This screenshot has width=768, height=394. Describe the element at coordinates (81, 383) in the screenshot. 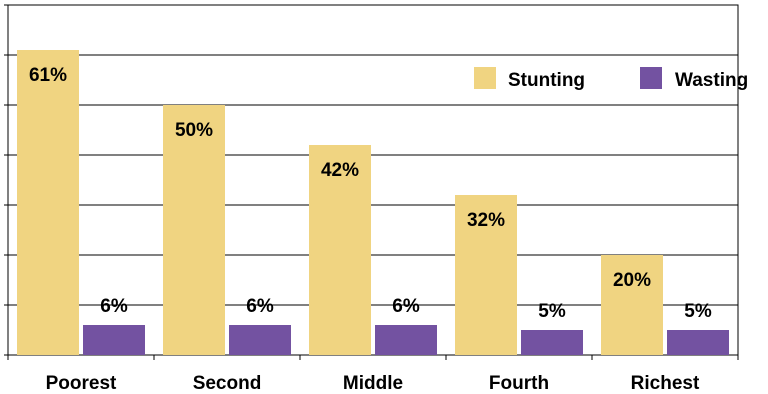

I see `category-label-poorest: Poorest` at that location.